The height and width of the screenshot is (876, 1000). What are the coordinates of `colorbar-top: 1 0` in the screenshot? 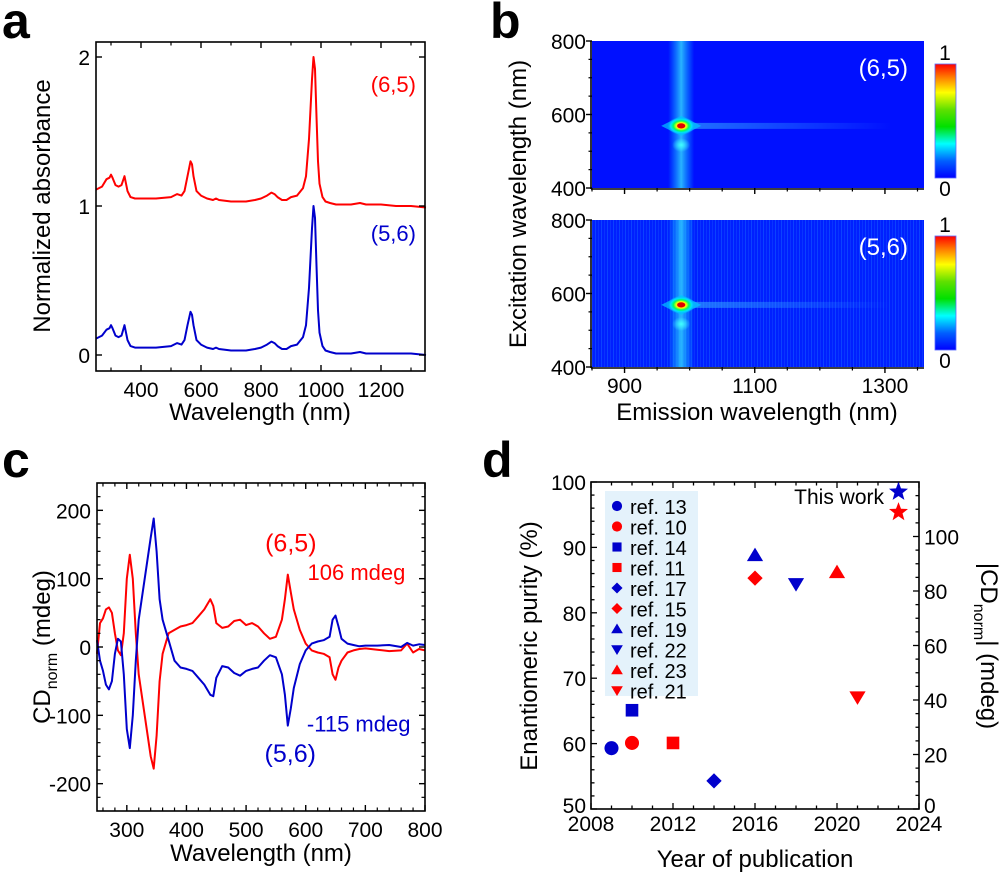 It's located at (945, 121).